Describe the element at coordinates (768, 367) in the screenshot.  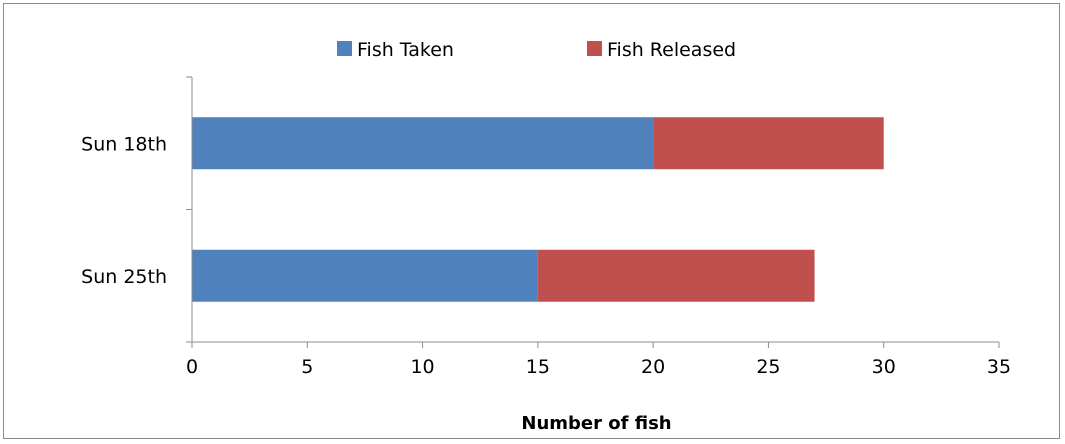
I see `x-tick-label: 25` at that location.